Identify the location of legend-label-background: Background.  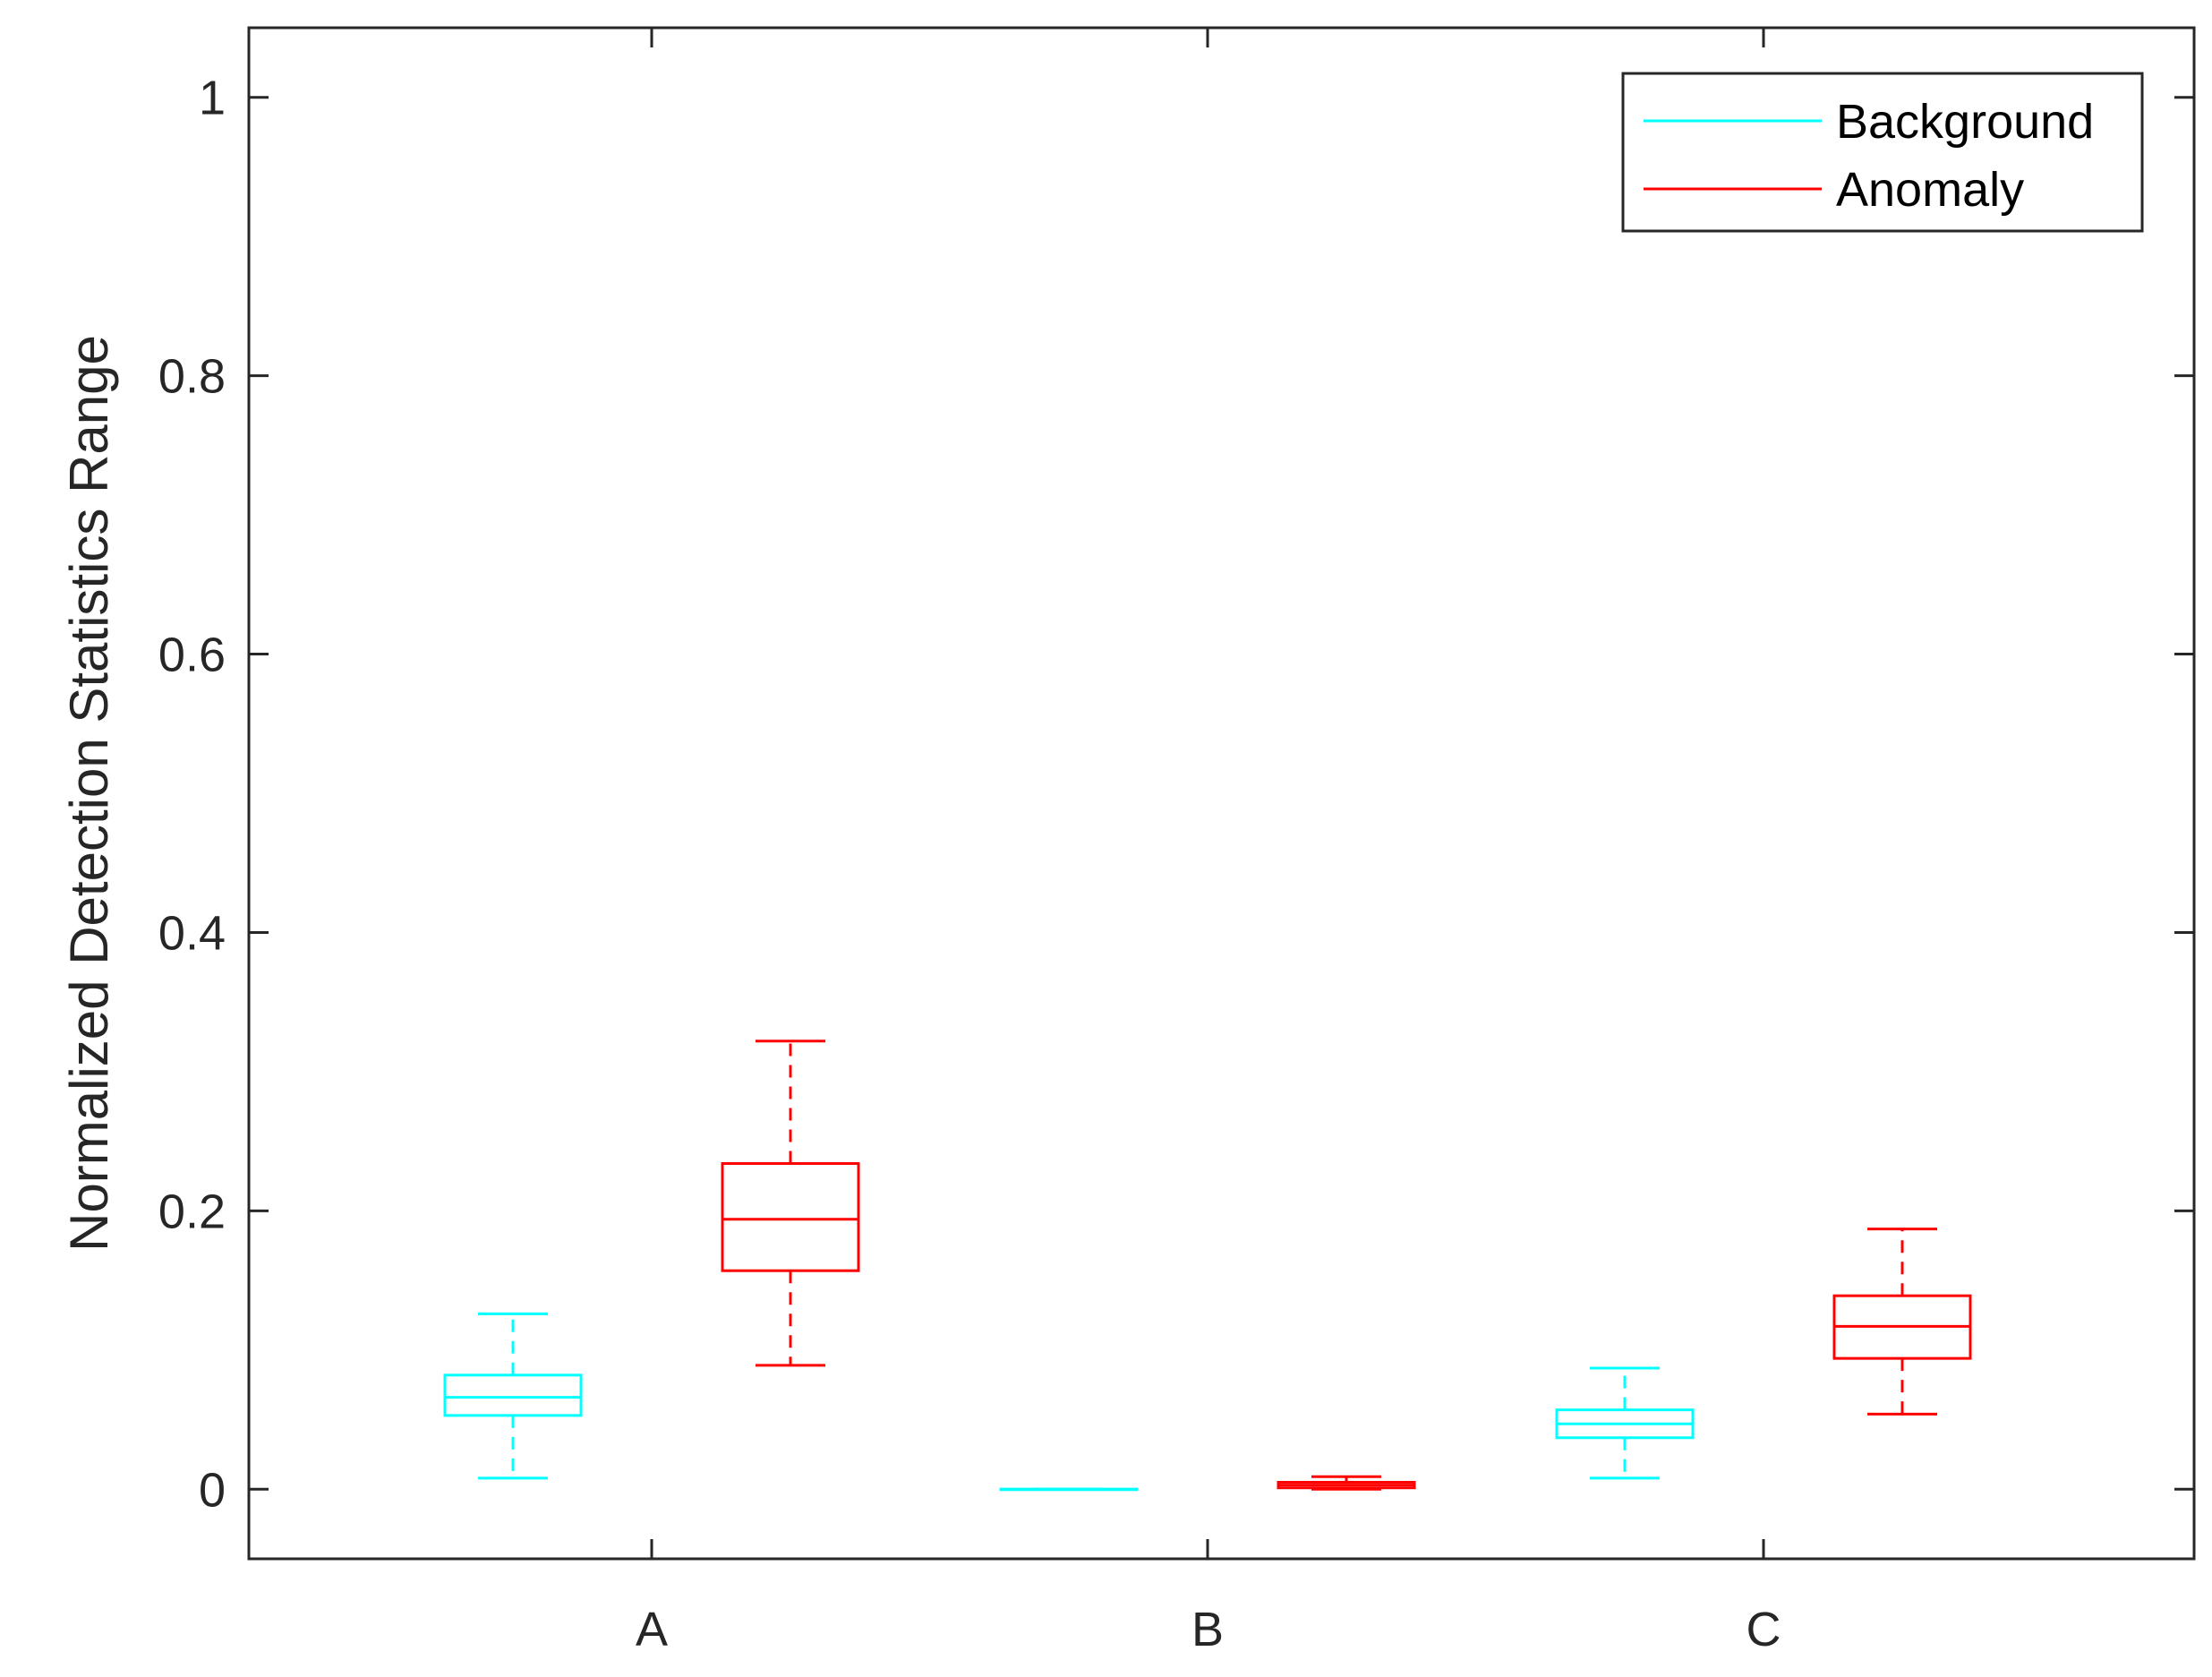
(1965, 122).